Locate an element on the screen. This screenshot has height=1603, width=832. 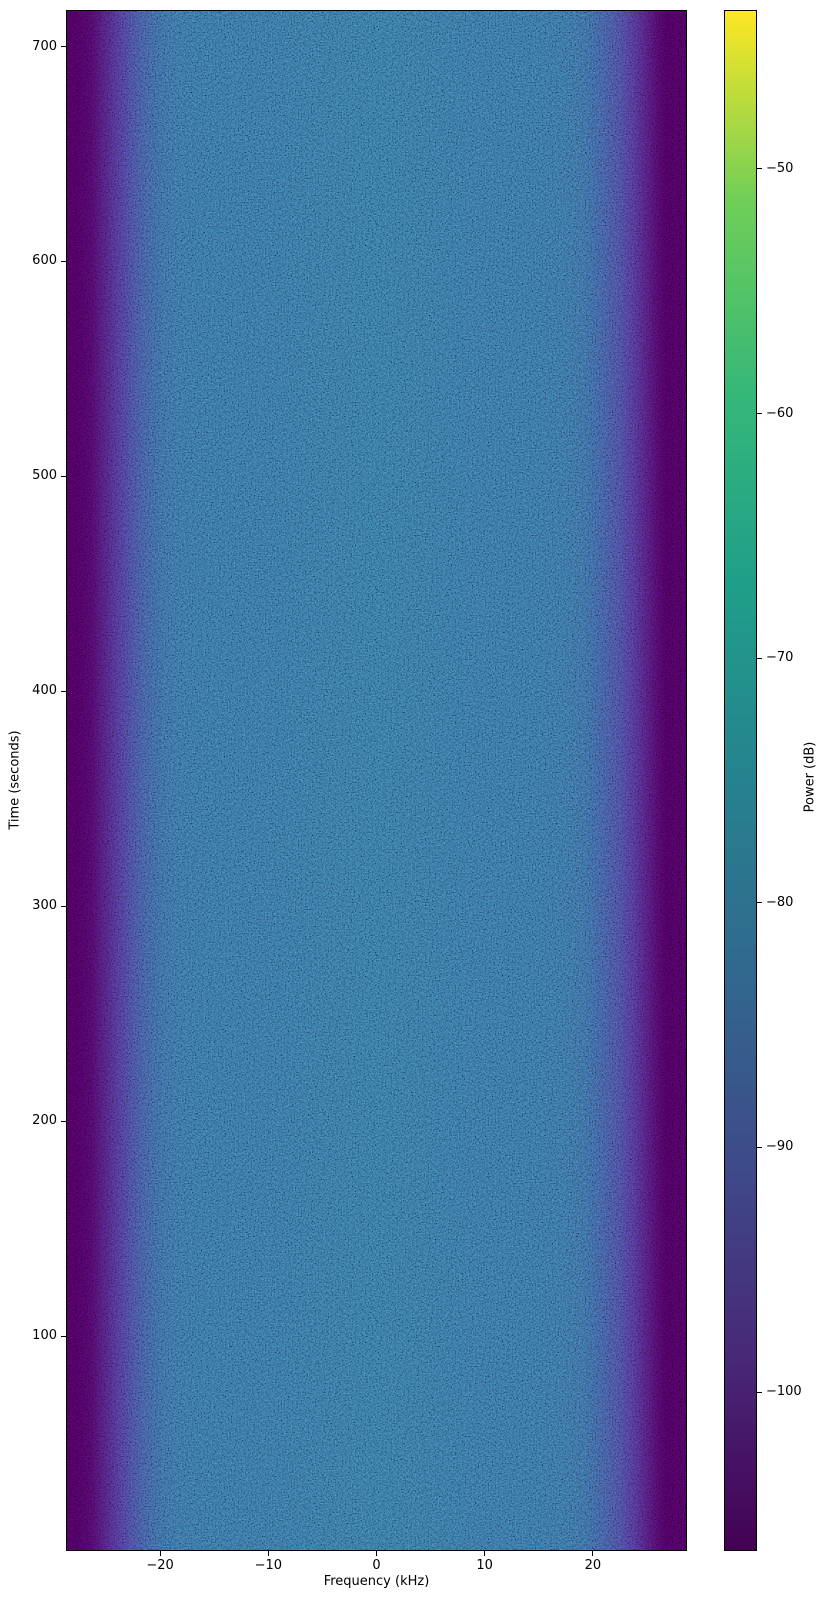
x-tick-label: 20 is located at coordinates (593, 1565).